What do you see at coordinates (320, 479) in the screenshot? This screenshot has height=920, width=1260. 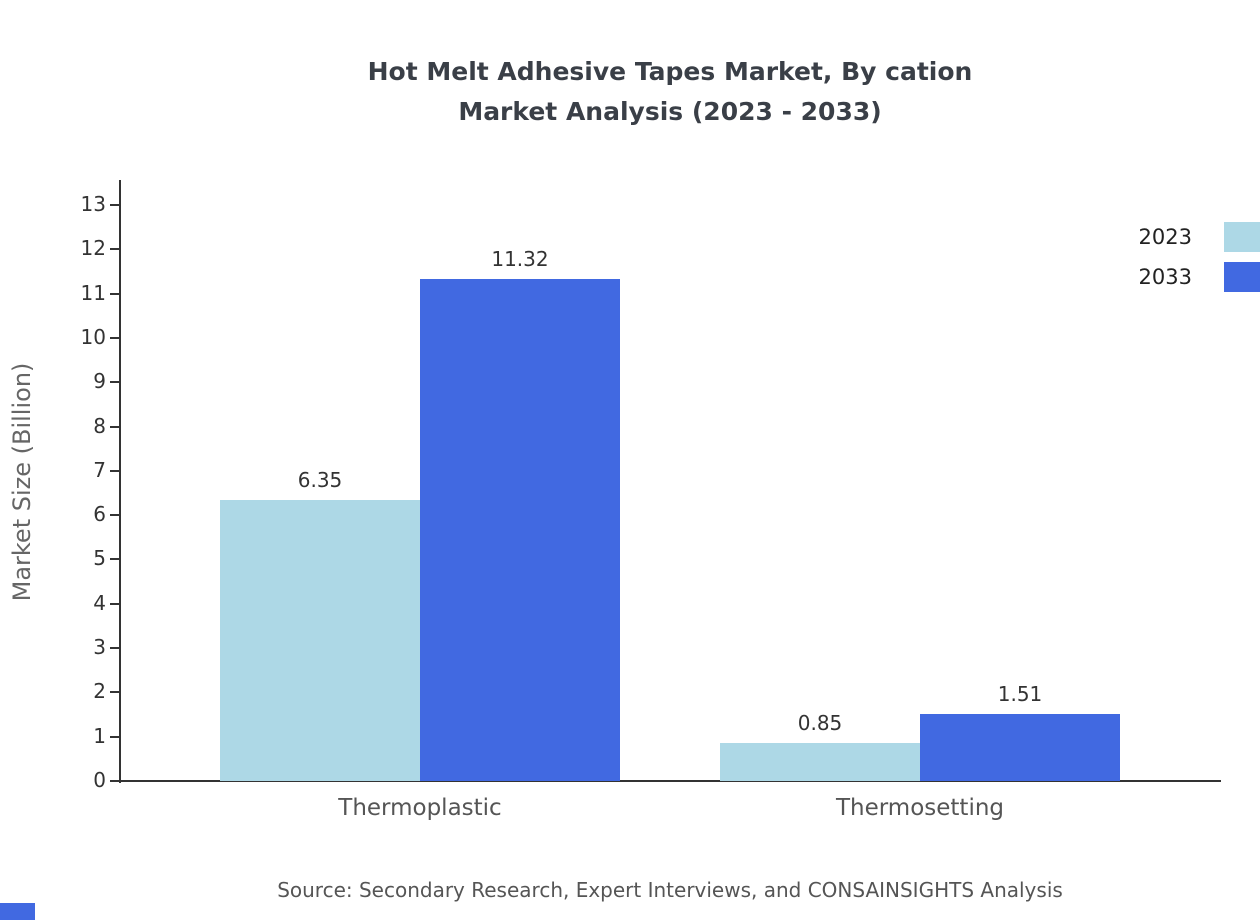 I see `value-label-2023-thermoplastic: 6.35` at bounding box center [320, 479].